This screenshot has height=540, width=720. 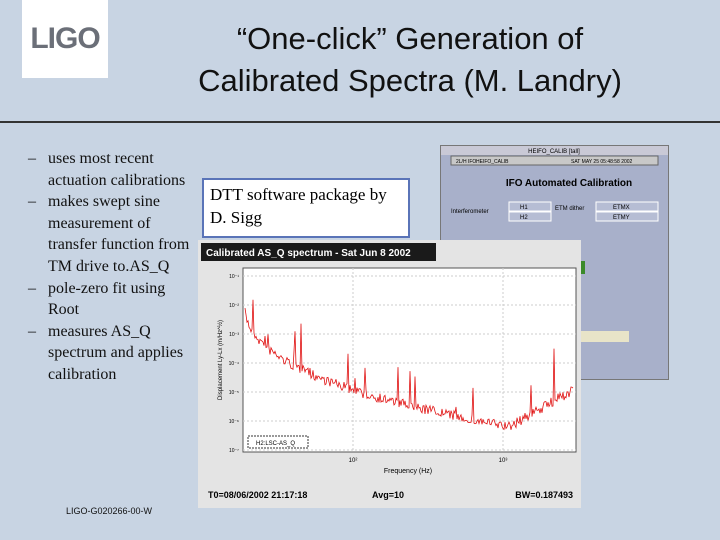 I want to click on x-tick-label: 10³, so click(x=503, y=461).